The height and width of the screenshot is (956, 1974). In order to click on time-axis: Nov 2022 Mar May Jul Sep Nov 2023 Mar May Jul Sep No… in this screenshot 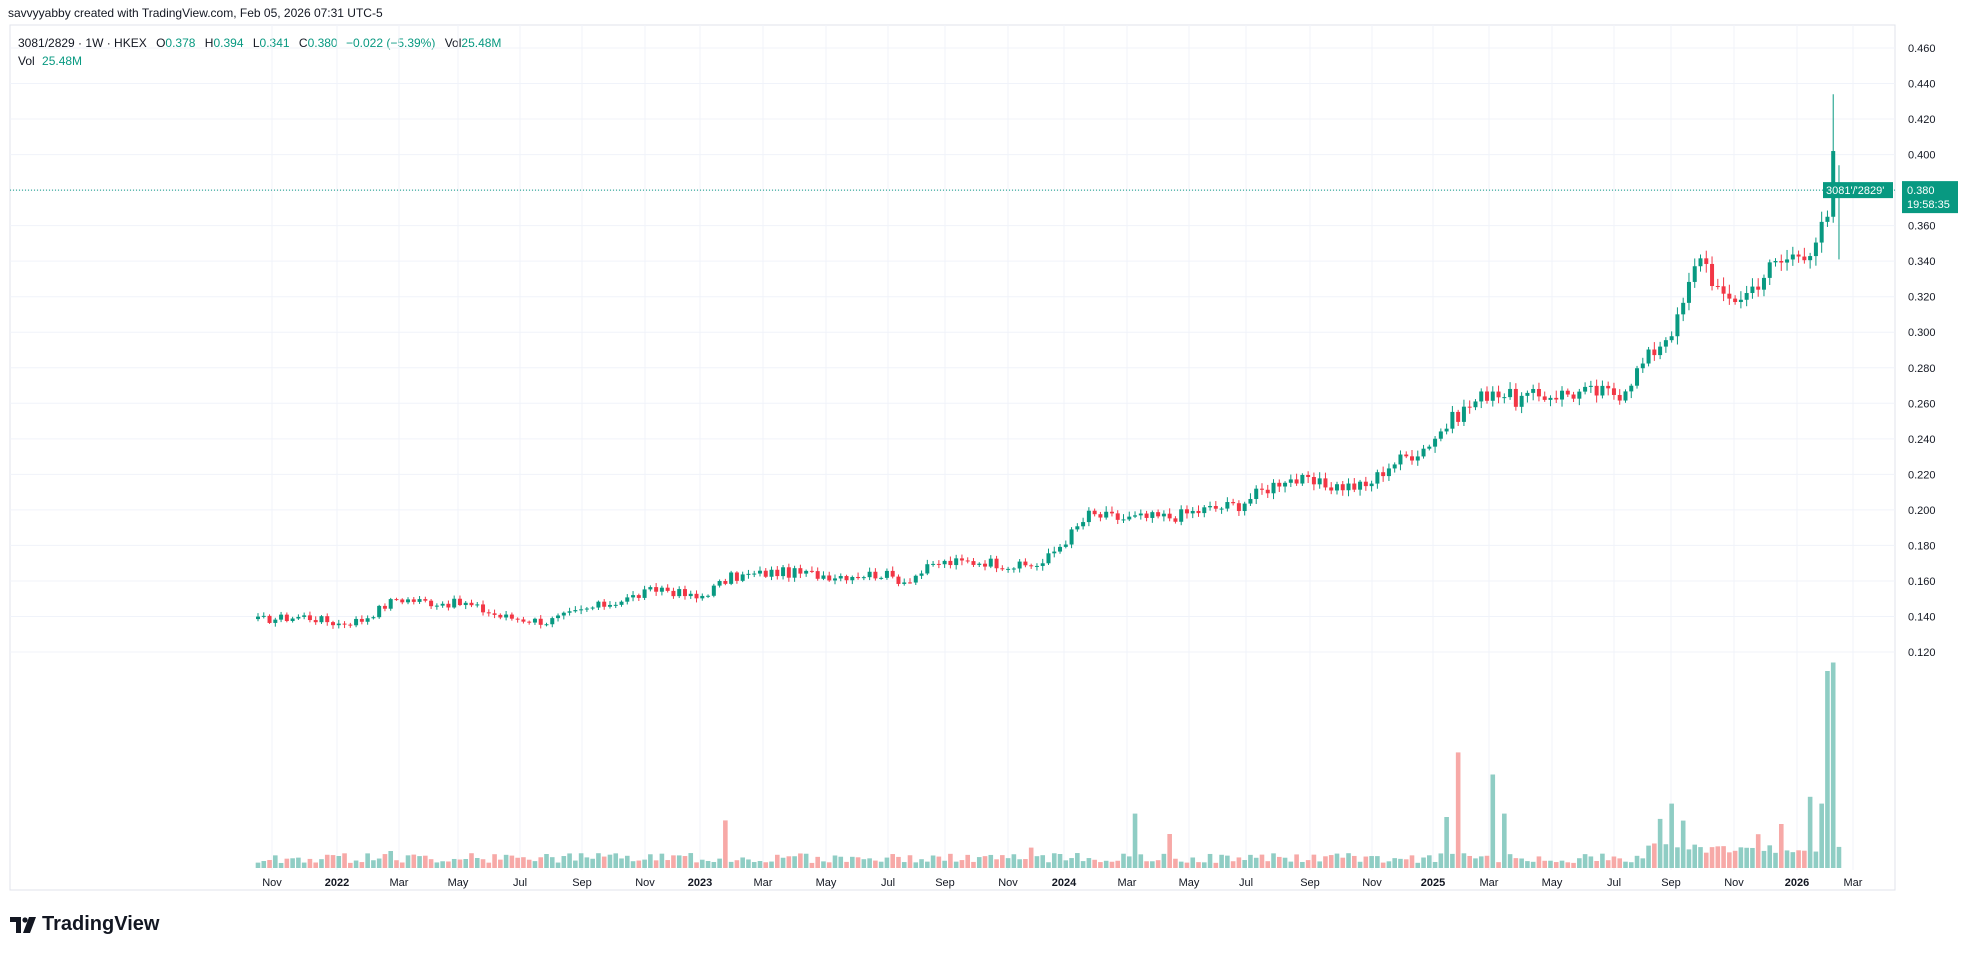, I will do `click(1062, 883)`.